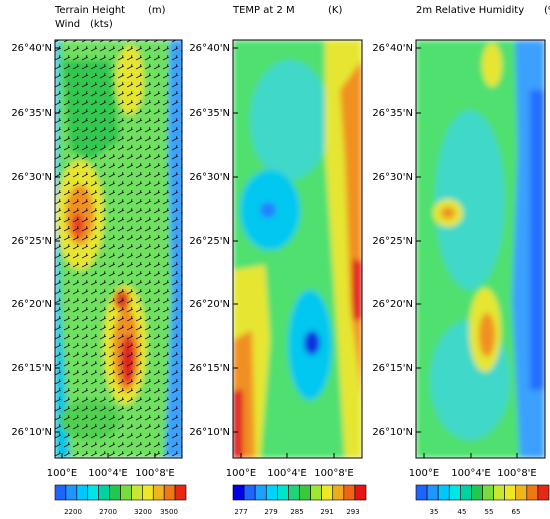  What do you see at coordinates (143, 512) in the screenshot?
I see `colorbar-label: 3200` at bounding box center [143, 512].